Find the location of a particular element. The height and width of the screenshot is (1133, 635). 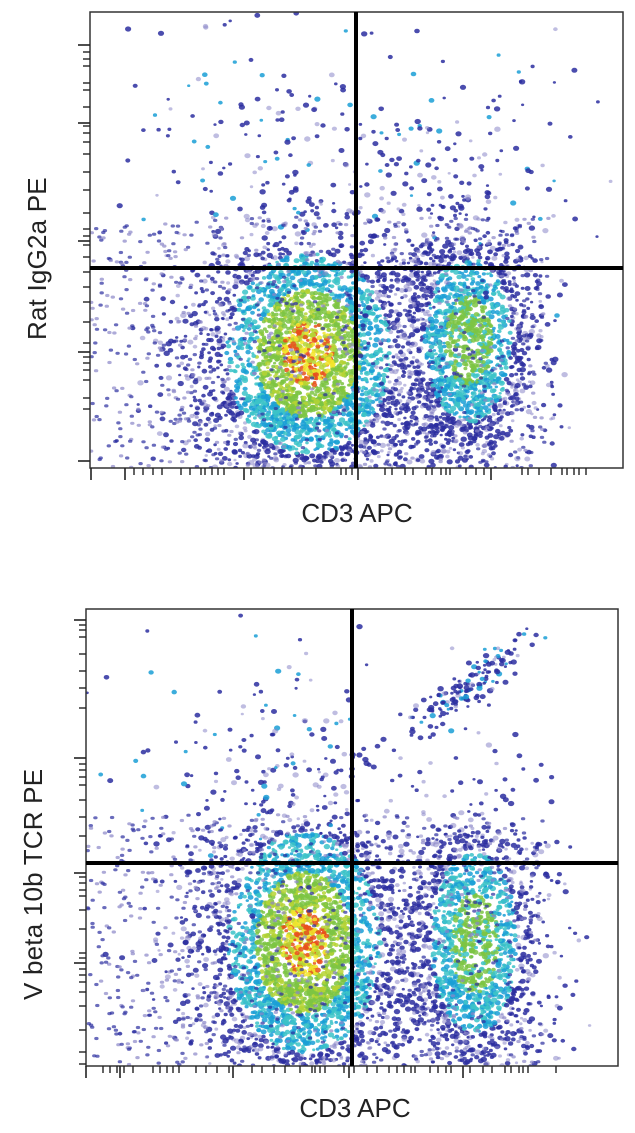

top-x-axis-label: CD3 APC is located at coordinates (357, 513).